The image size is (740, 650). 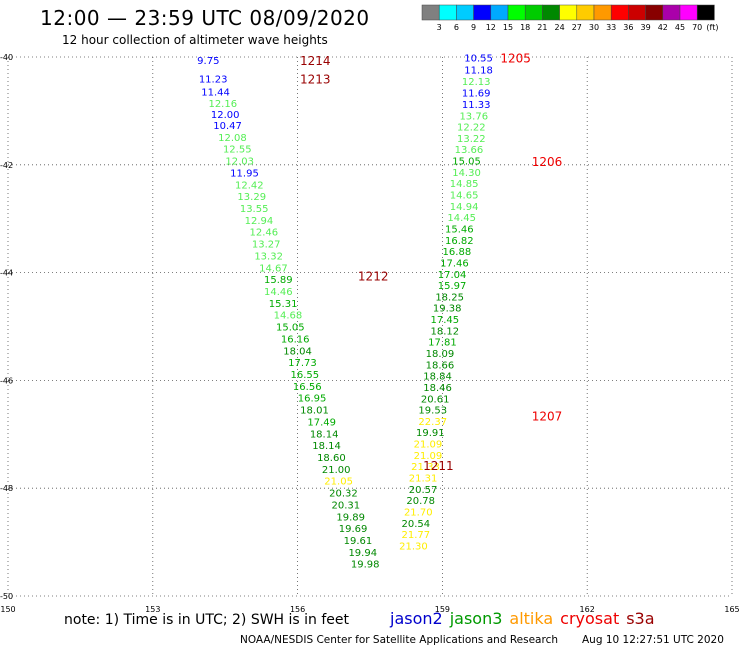 What do you see at coordinates (225, 115) in the screenshot?
I see `swh-point-west: 12.00` at bounding box center [225, 115].